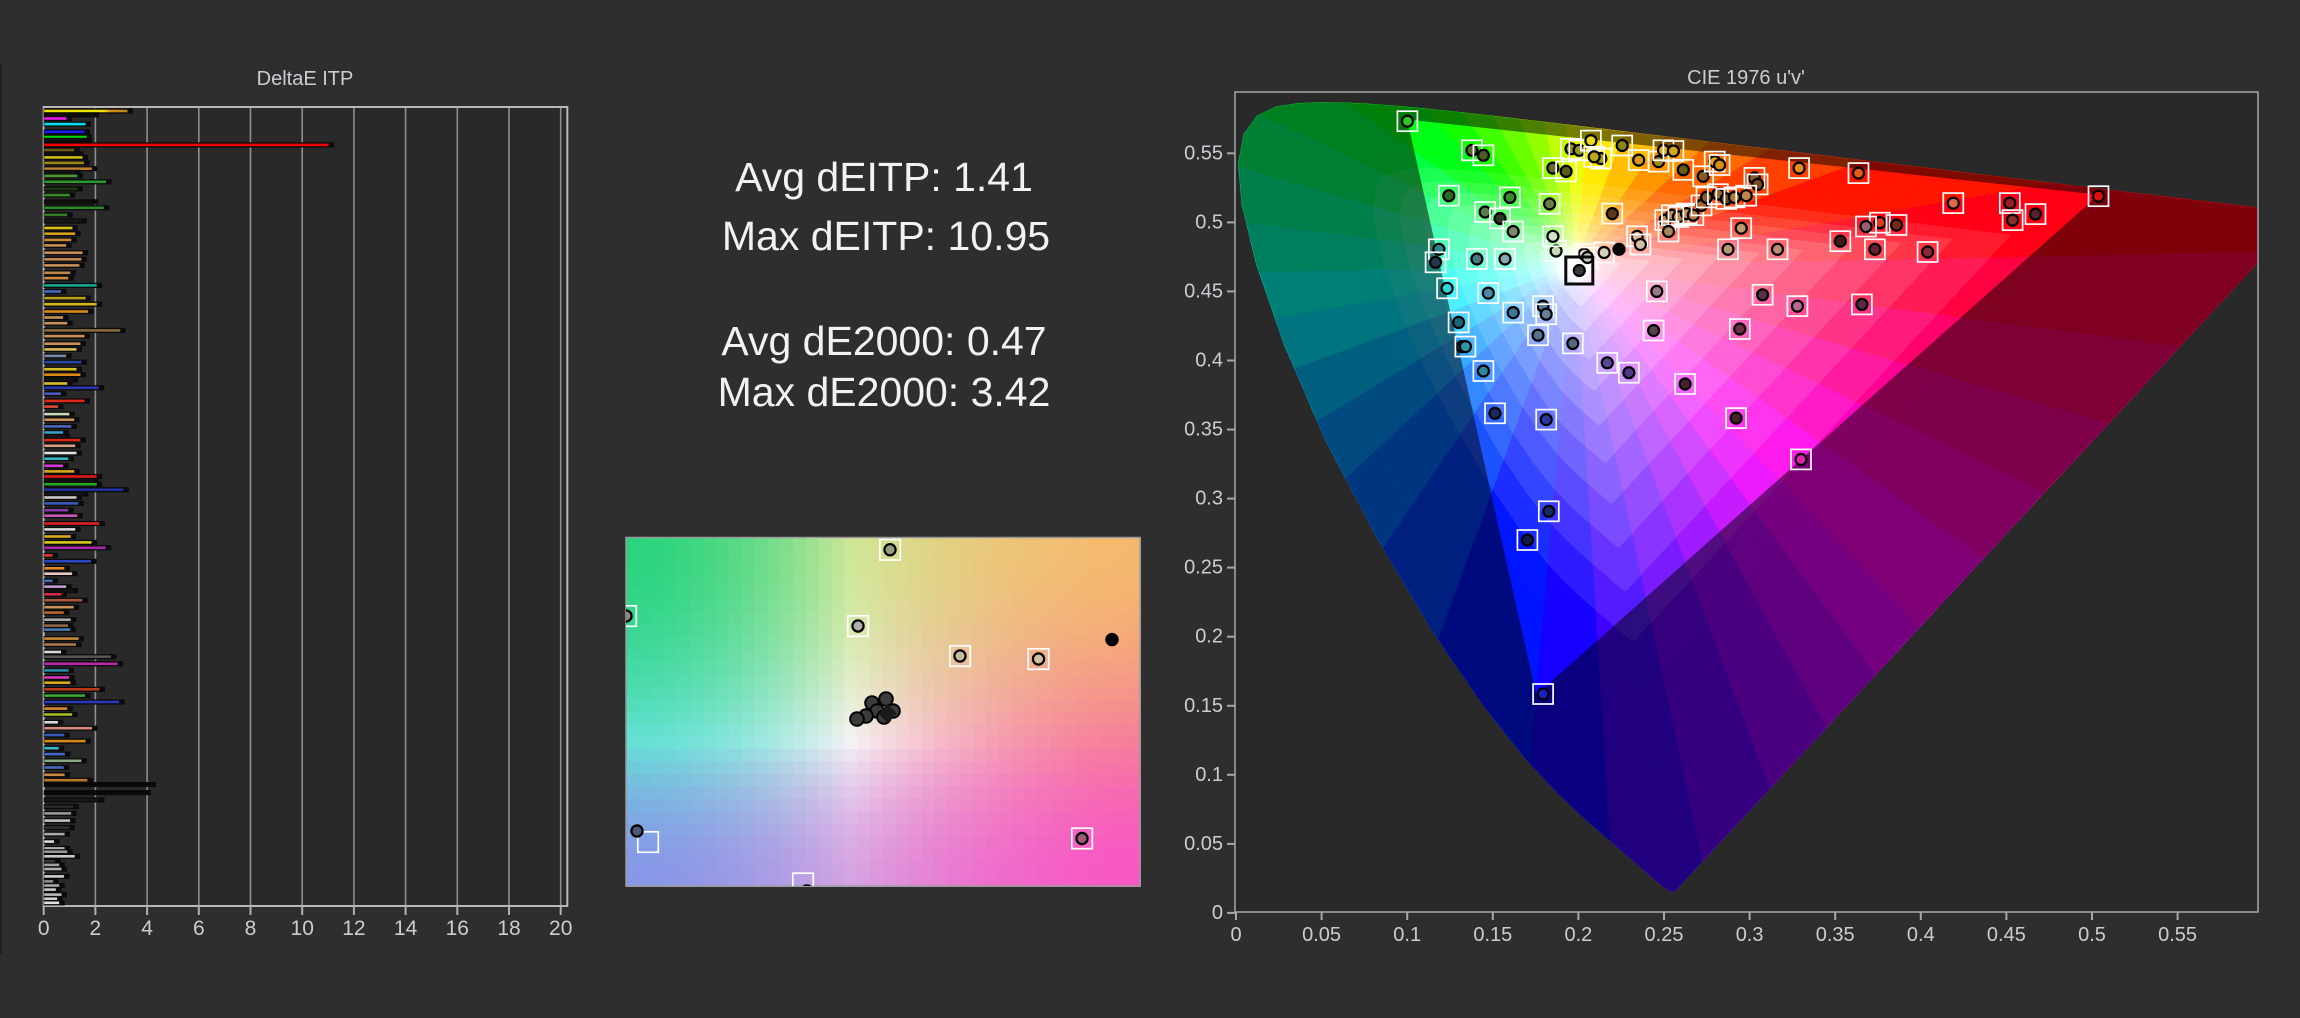 This screenshot has height=1018, width=2300. Describe the element at coordinates (884, 177) in the screenshot. I see `svg-text: Avg dEITP: 1.41` at that location.